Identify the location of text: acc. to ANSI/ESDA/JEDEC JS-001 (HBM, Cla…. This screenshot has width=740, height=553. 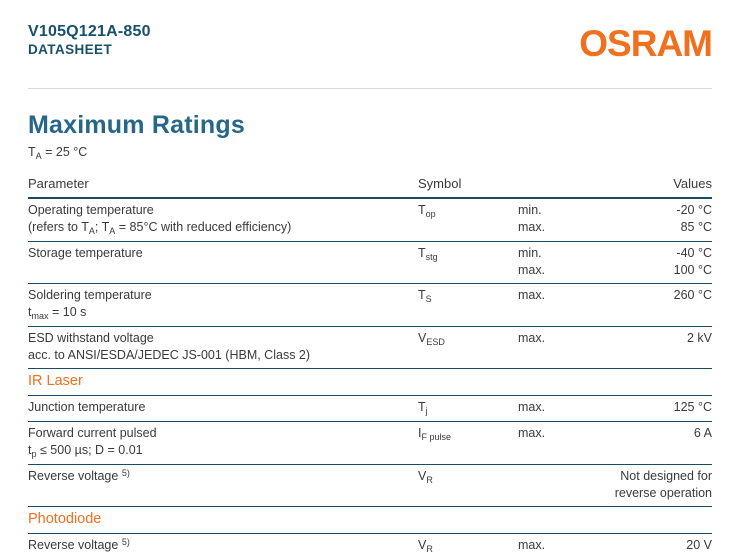
(169, 355).